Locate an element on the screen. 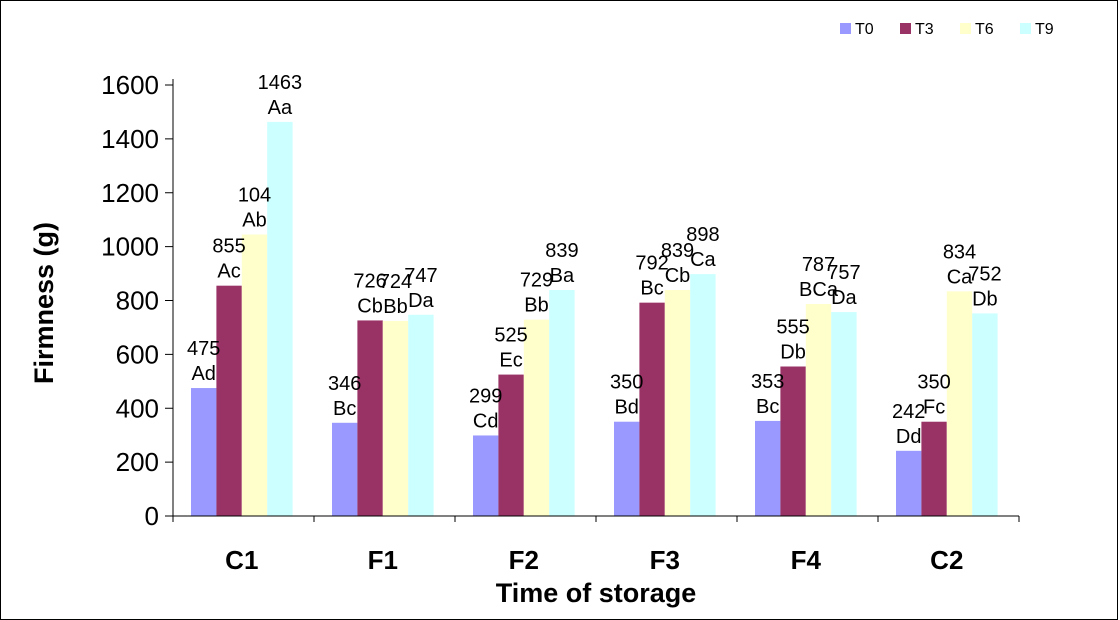 This screenshot has height=620, width=1120. bar-t3-f4 is located at coordinates (793, 441).